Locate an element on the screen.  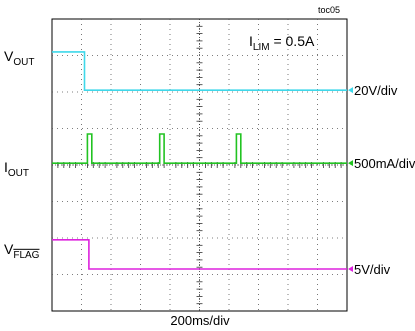
ilim-annotation: ILIM = 0.5A is located at coordinates (282, 43).